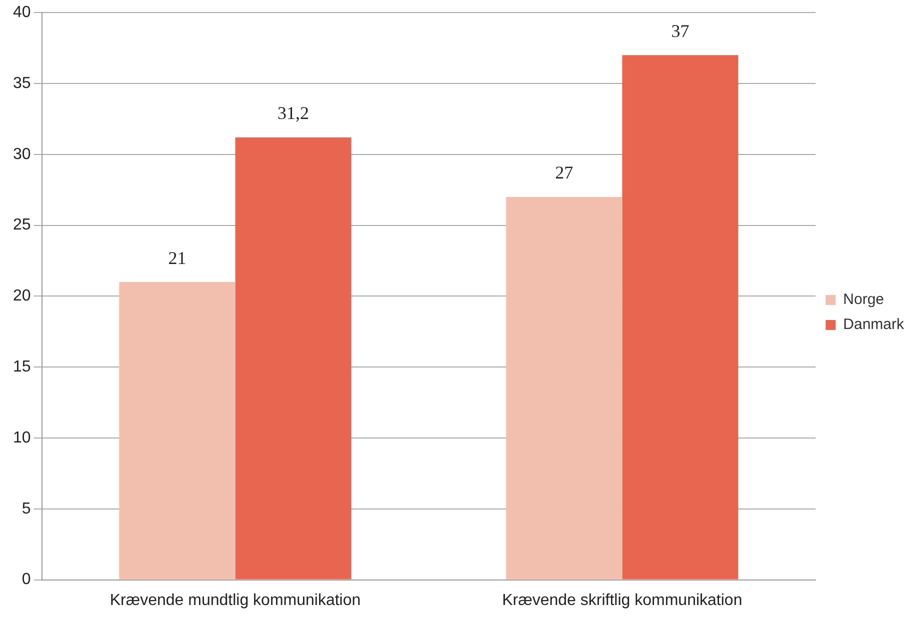 This screenshot has height=617, width=918. What do you see at coordinates (22, 13) in the screenshot?
I see `y-tick-label: 40` at bounding box center [22, 13].